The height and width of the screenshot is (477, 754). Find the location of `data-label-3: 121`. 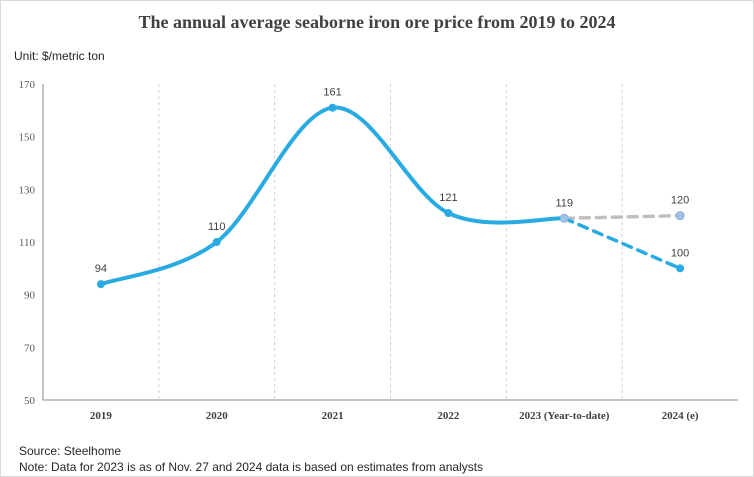

data-label-3: 121 is located at coordinates (448, 198).